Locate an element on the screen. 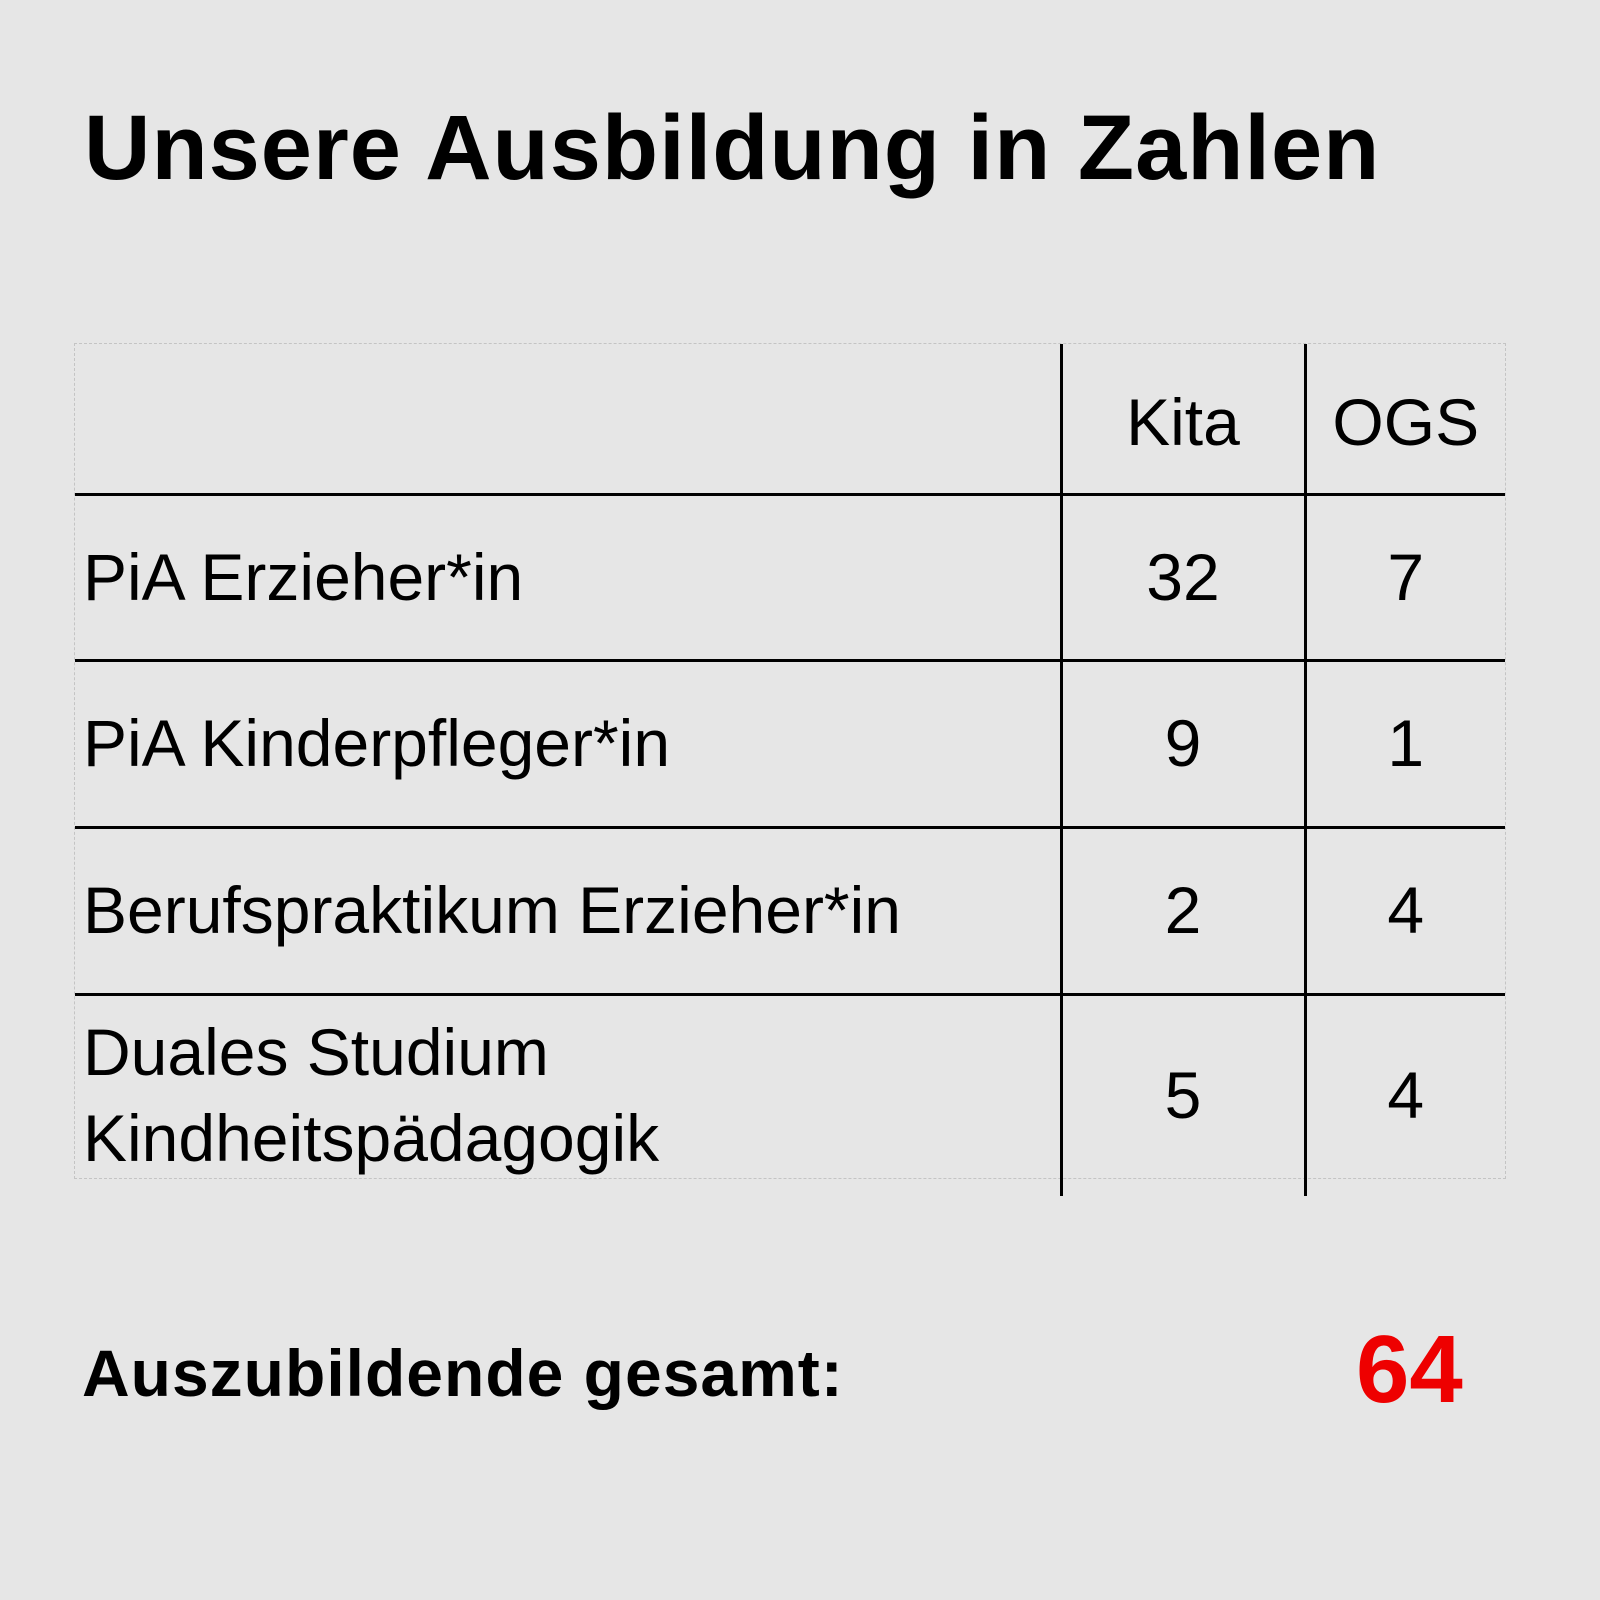 The width and height of the screenshot is (1600, 1600). row-label: Berufspraktikum Erzieher*in is located at coordinates (568, 910).